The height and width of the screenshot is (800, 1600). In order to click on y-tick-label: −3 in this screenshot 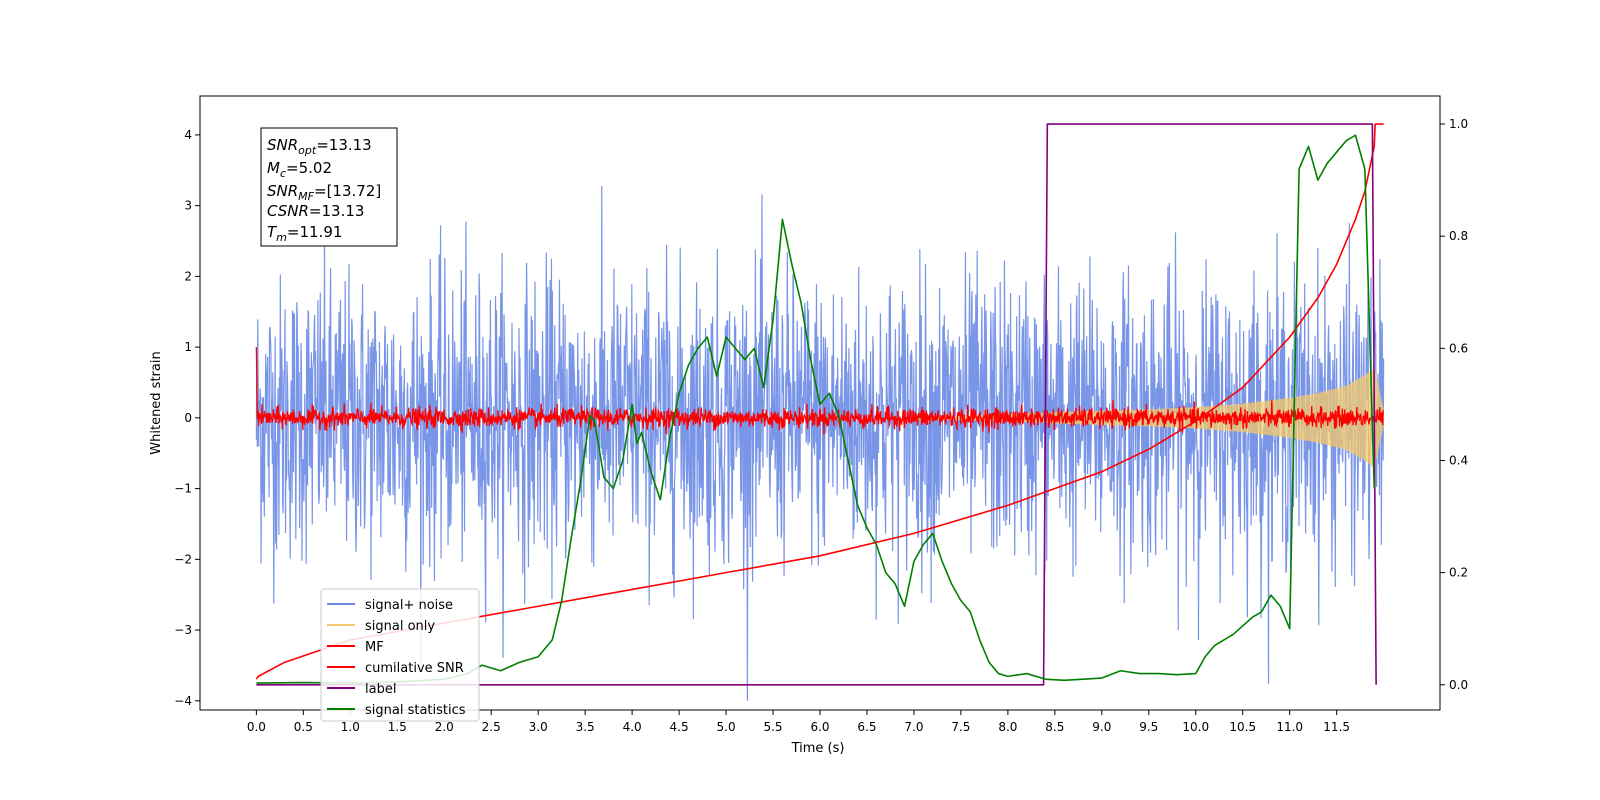, I will do `click(183, 630)`.